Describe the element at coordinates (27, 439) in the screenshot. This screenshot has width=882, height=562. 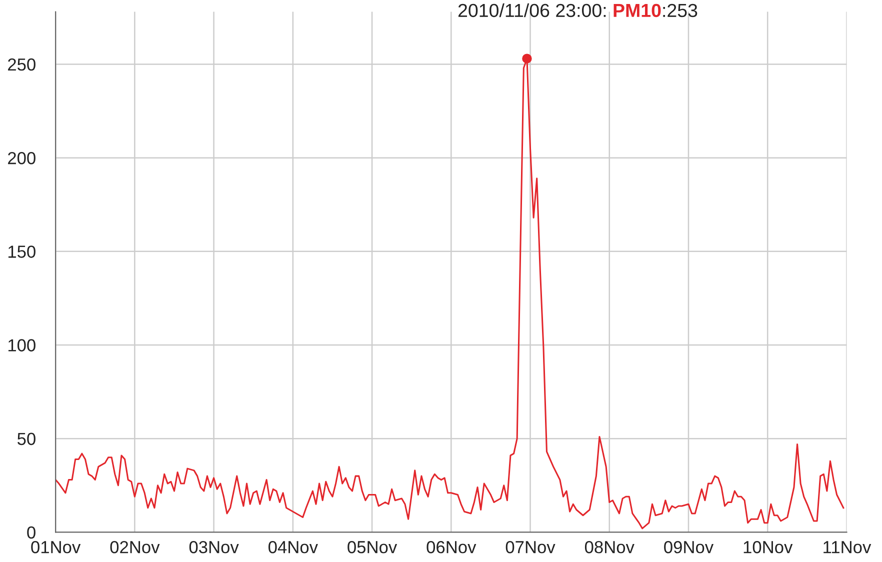
I see `y-tick-label: 50` at that location.